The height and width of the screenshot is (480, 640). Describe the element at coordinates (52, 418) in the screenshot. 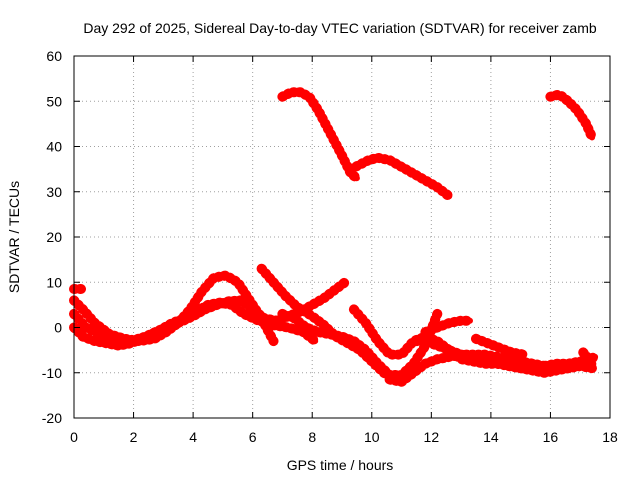

I see `y-tick-label: -20` at that location.